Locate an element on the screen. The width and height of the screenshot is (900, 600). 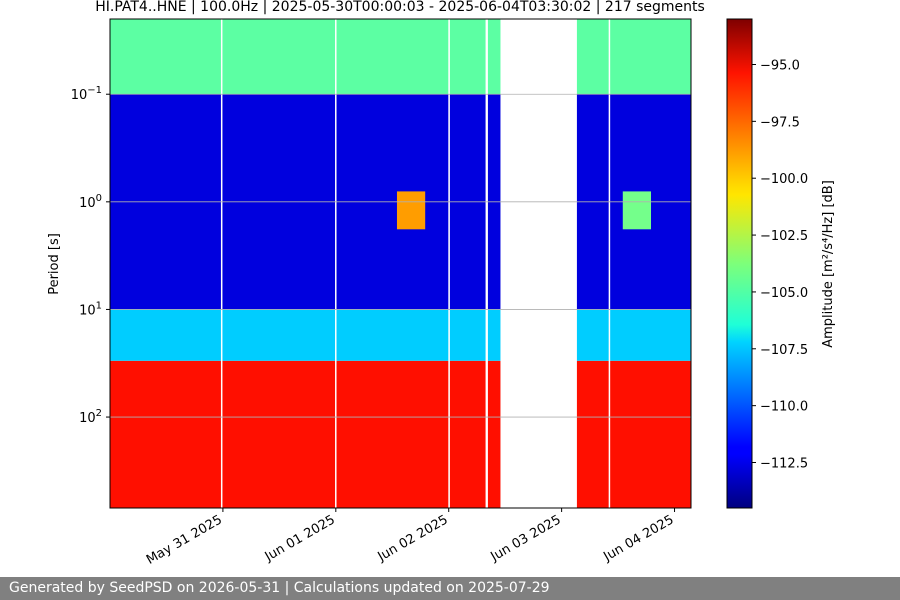
y-tick-label: 10⁰ is located at coordinates (90, 202).